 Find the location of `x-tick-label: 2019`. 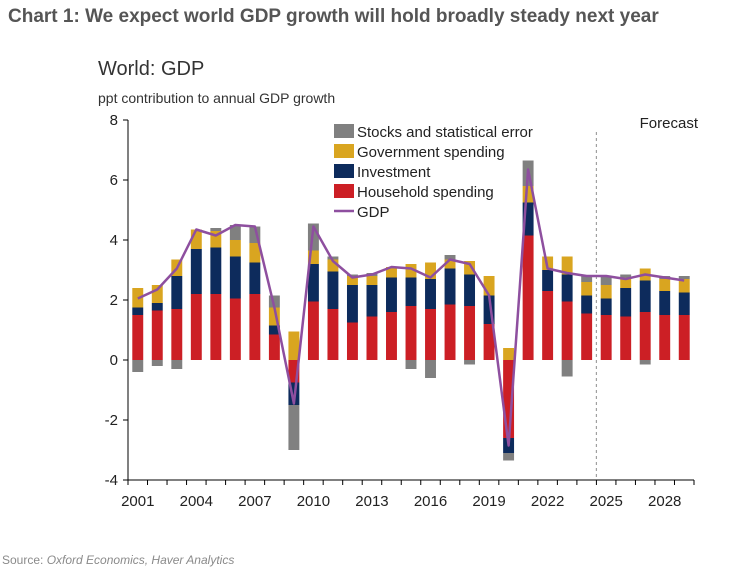

x-tick-label: 2019 is located at coordinates (488, 501).